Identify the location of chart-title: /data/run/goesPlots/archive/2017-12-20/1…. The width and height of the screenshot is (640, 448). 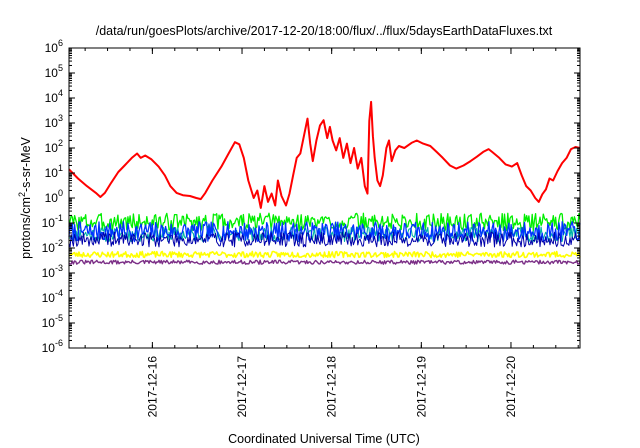
(324, 31).